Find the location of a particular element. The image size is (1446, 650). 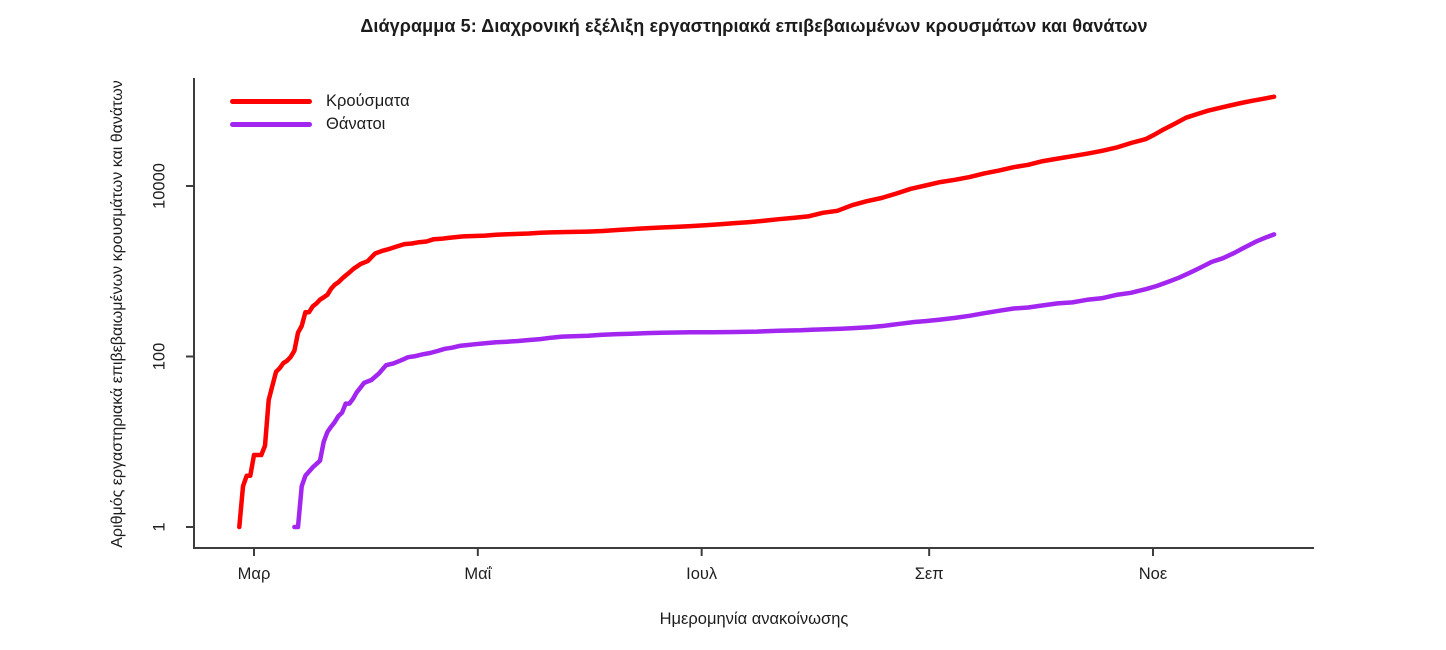

x-tick-label-Σεπ: Σεπ is located at coordinates (929, 574).